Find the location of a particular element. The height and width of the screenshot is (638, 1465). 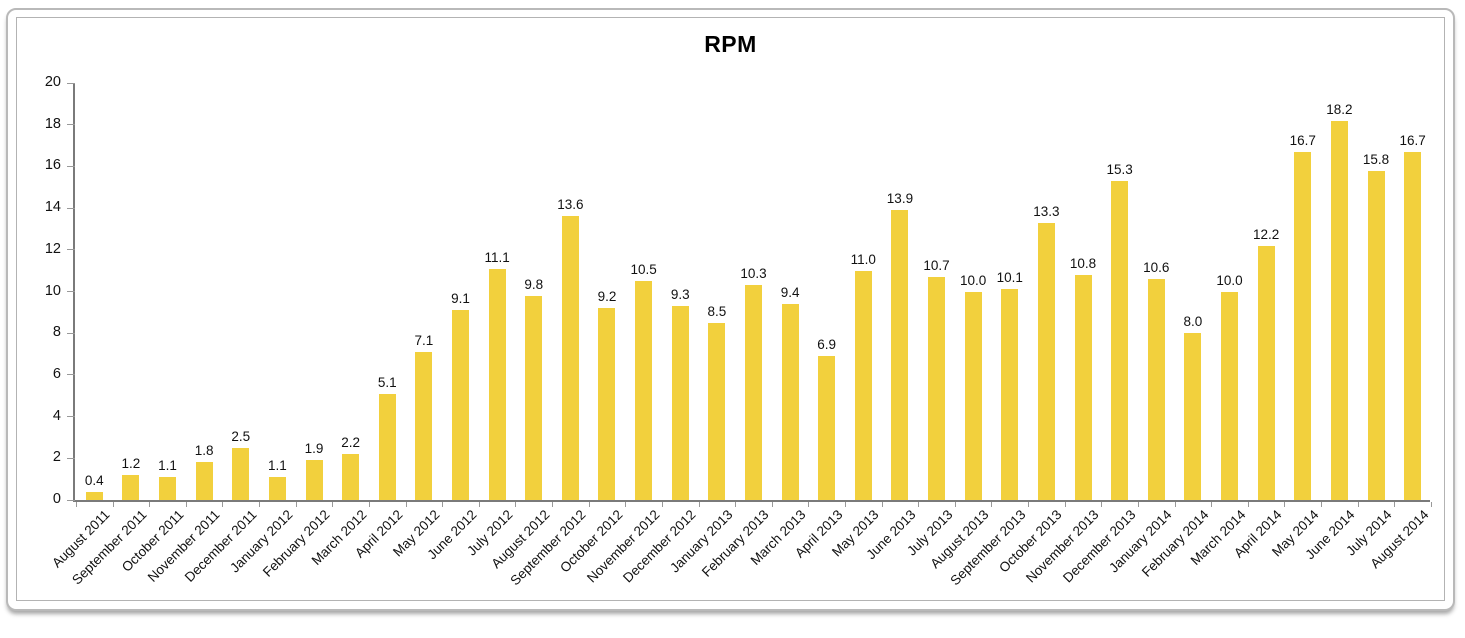

y-axis-label: 12 is located at coordinates (52, 248).